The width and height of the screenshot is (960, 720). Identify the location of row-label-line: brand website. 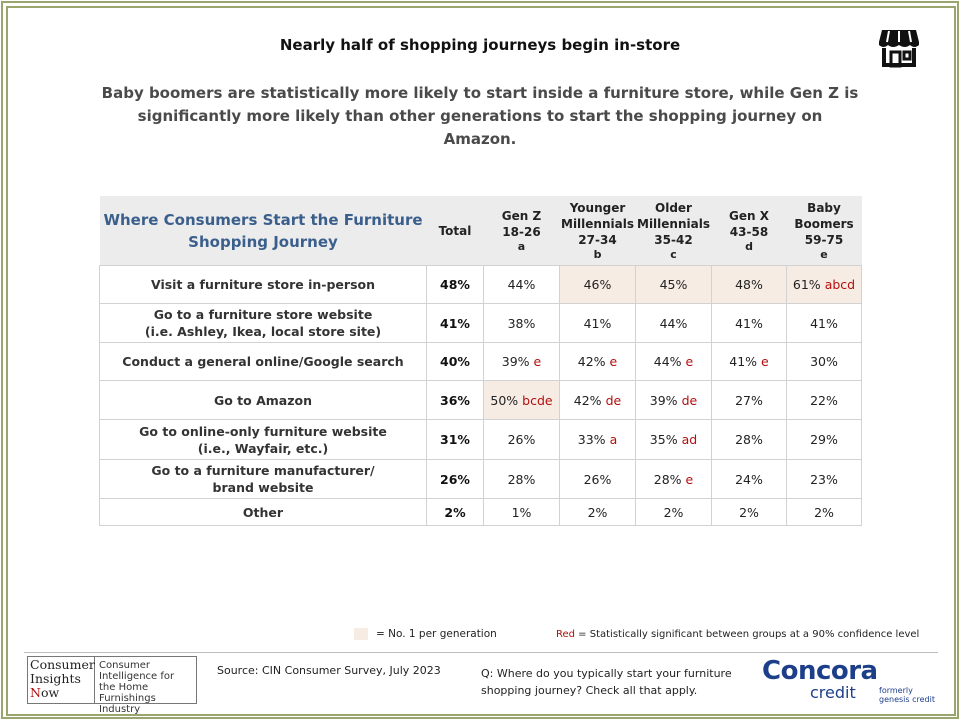
(263, 487).